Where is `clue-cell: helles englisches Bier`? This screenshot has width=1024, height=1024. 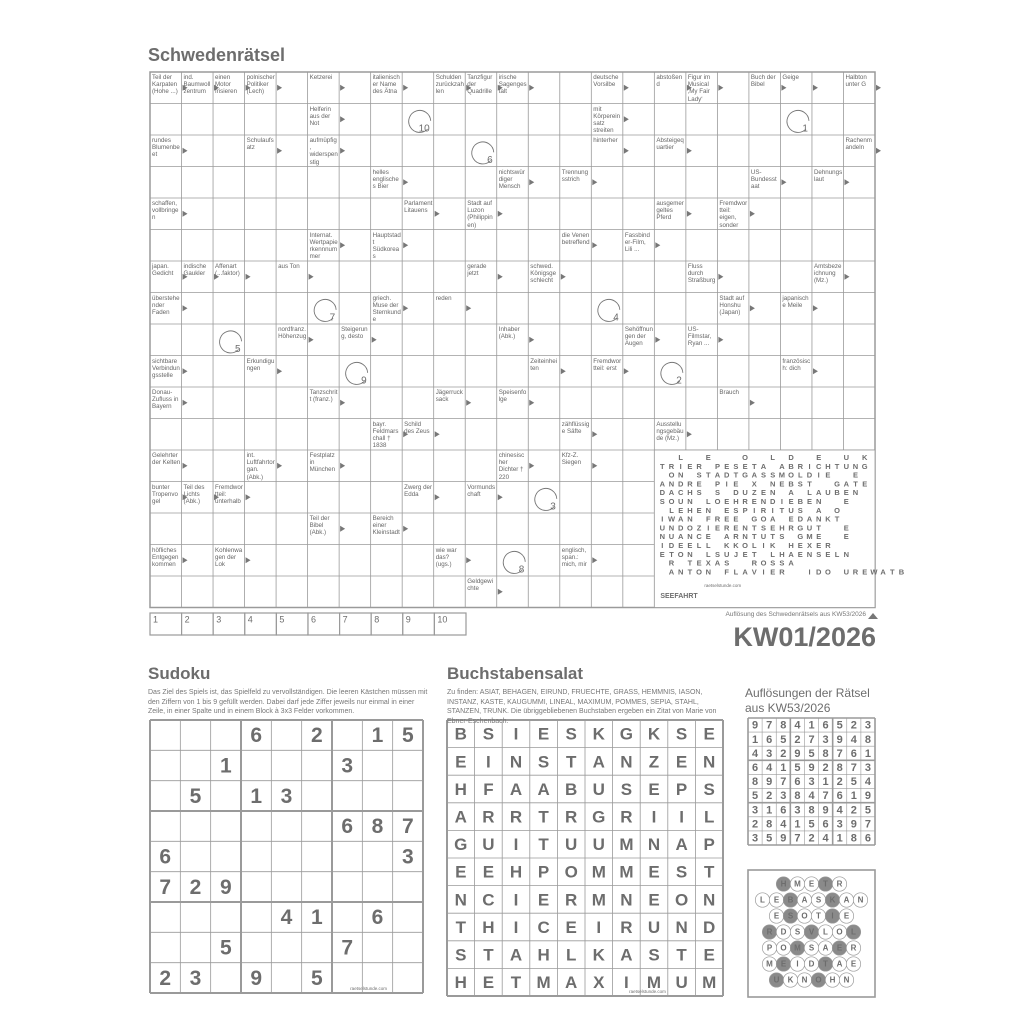 clue-cell: helles englisches Bier is located at coordinates (386, 179).